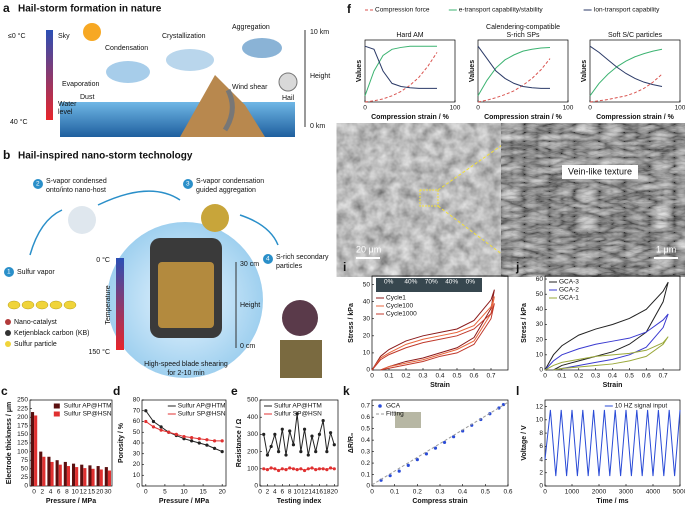 This screenshot has height=513, width=685. I want to click on legend-label: Ketjenblack carbon (KB), so click(51, 333).